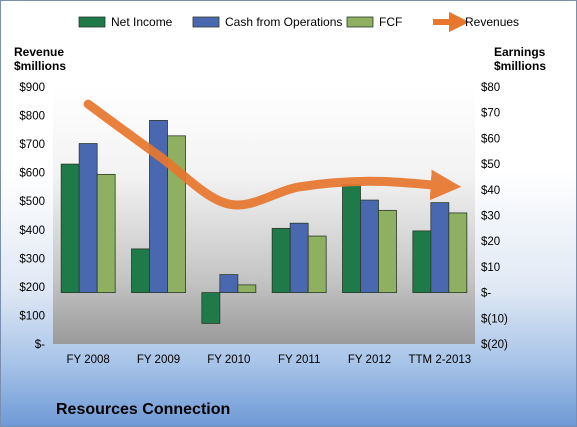 This screenshot has height=427, width=577. Describe the element at coordinates (360, 22) in the screenshot. I see `legend-swatch-fcf` at that location.